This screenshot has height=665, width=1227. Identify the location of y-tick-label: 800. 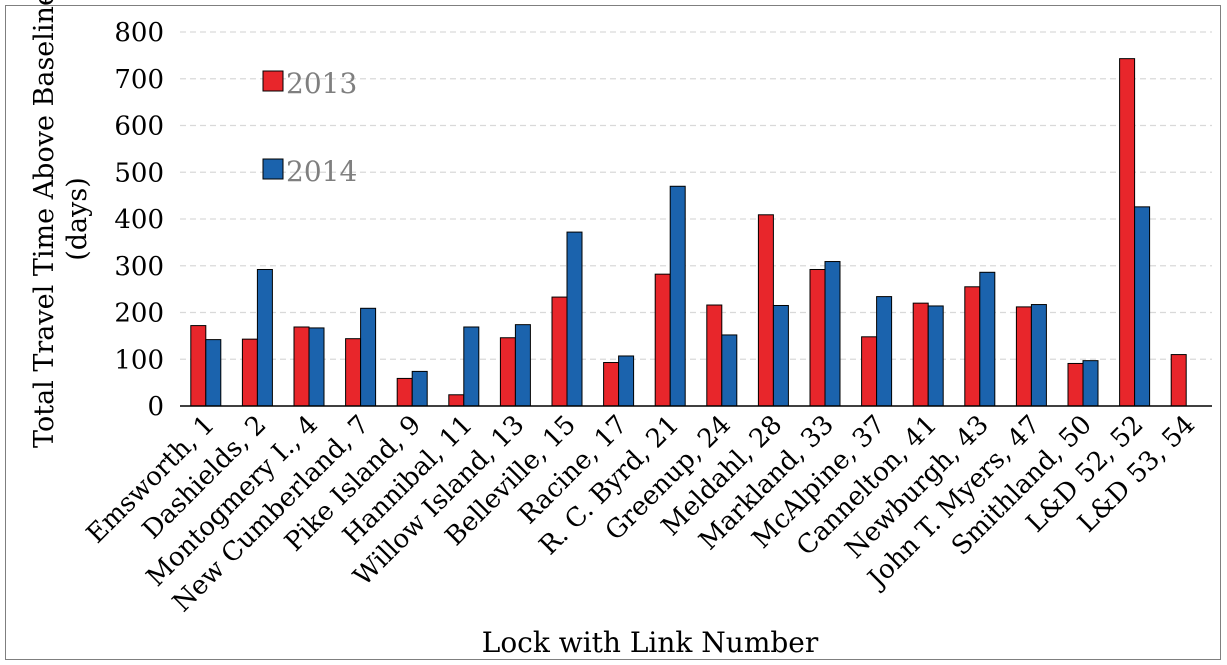
(139, 33).